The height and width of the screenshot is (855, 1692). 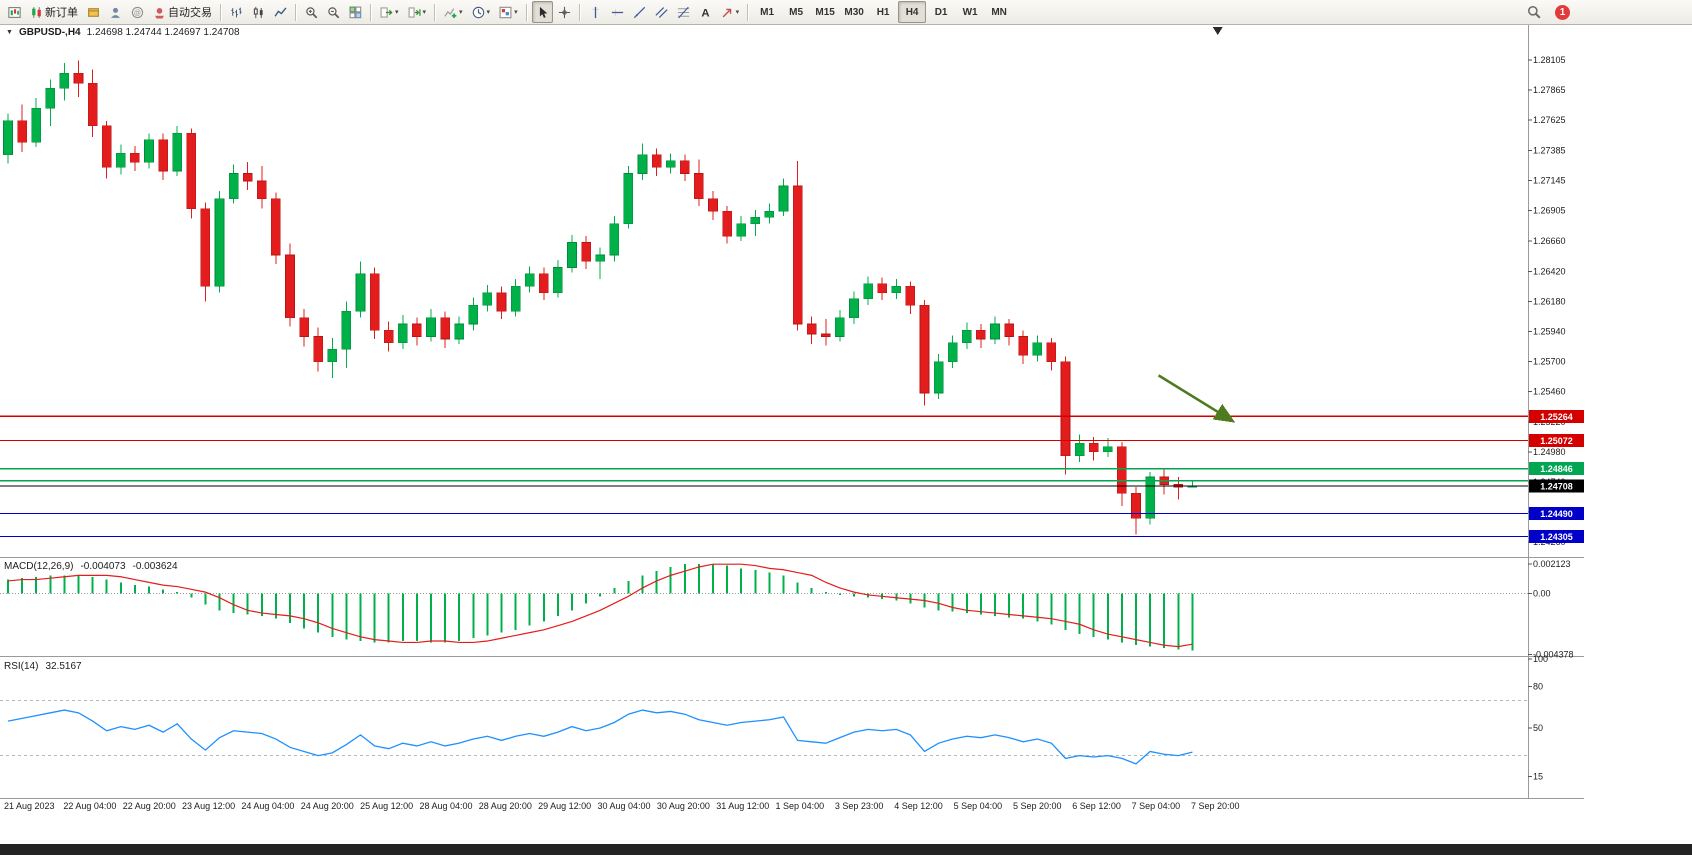 I want to click on crosshair-button, so click(x=564, y=12).